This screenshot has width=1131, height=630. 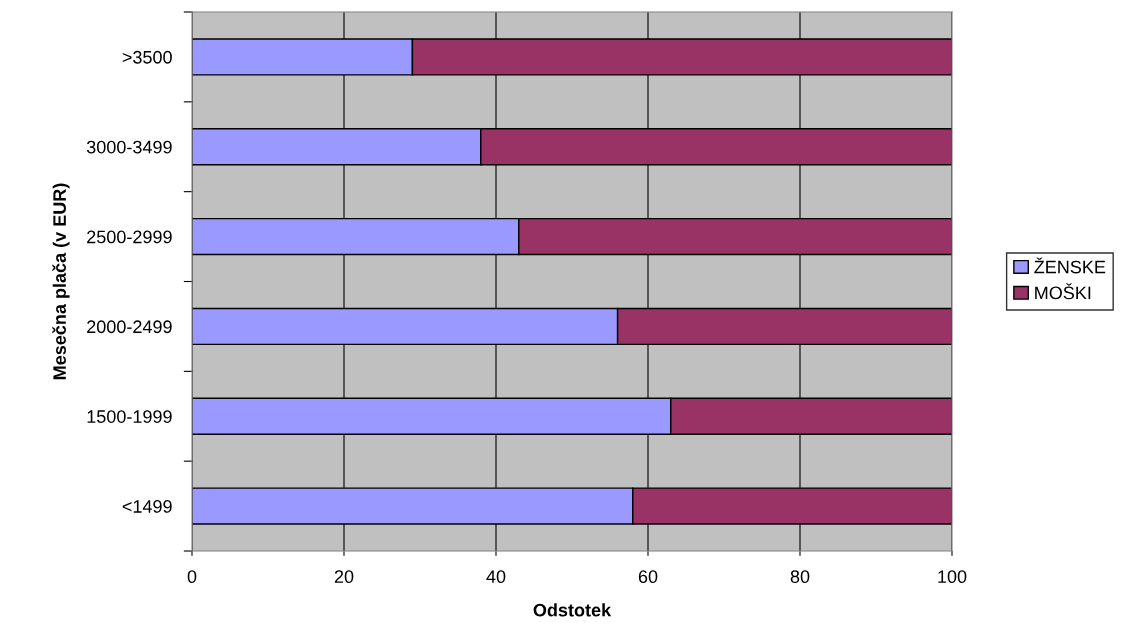 I want to click on x-tick-label: 0, so click(x=192, y=577).